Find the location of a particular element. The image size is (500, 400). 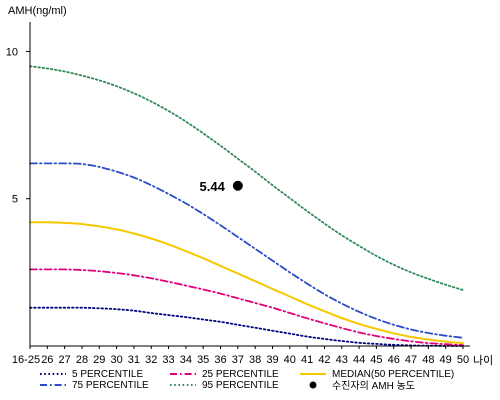

x-tick-label: 41 is located at coordinates (307, 360).